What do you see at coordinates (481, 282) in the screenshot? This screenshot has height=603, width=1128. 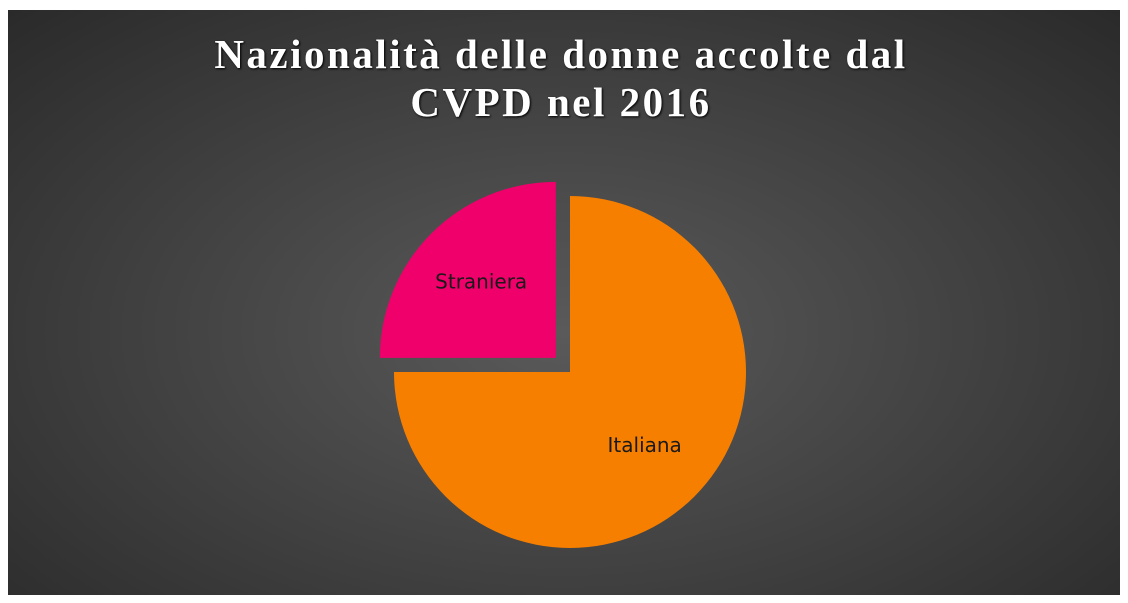 I see `slice-label: Straniera` at bounding box center [481, 282].